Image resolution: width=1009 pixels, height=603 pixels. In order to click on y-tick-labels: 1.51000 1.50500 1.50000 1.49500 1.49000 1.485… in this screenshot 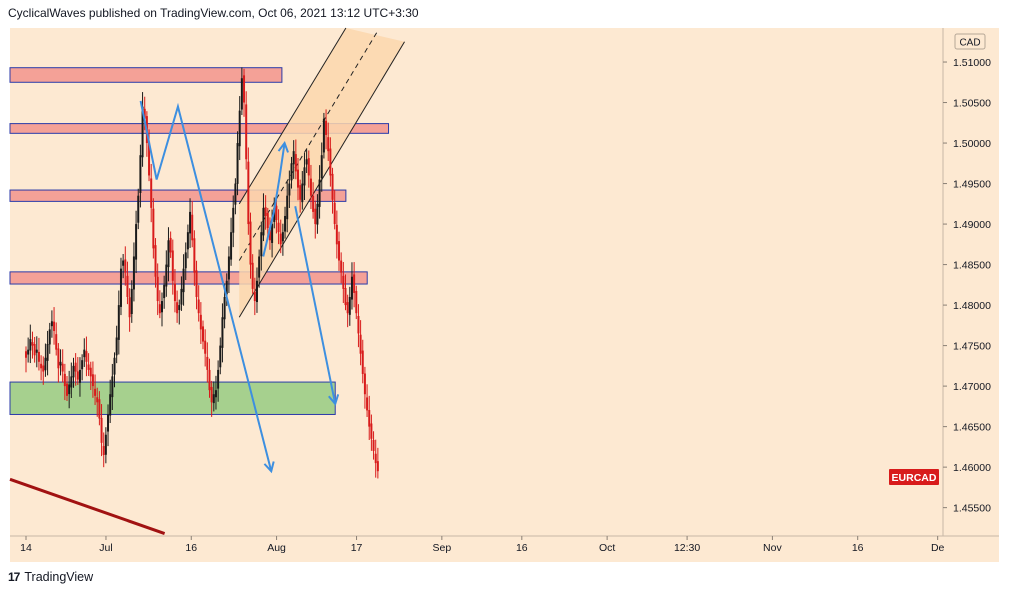, I will do `click(967, 286)`.